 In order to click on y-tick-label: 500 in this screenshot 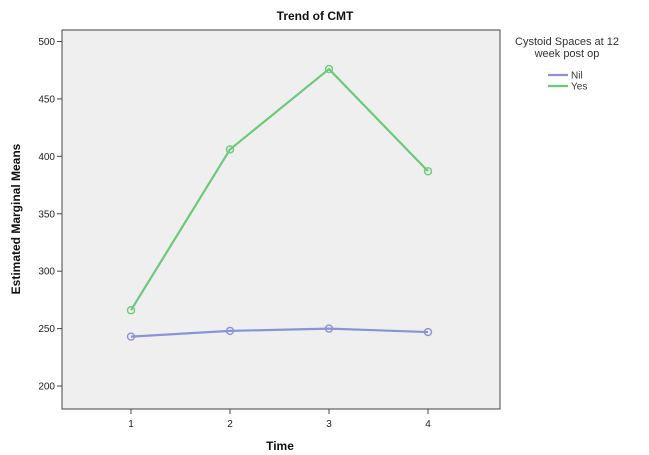, I will do `click(46, 42)`.